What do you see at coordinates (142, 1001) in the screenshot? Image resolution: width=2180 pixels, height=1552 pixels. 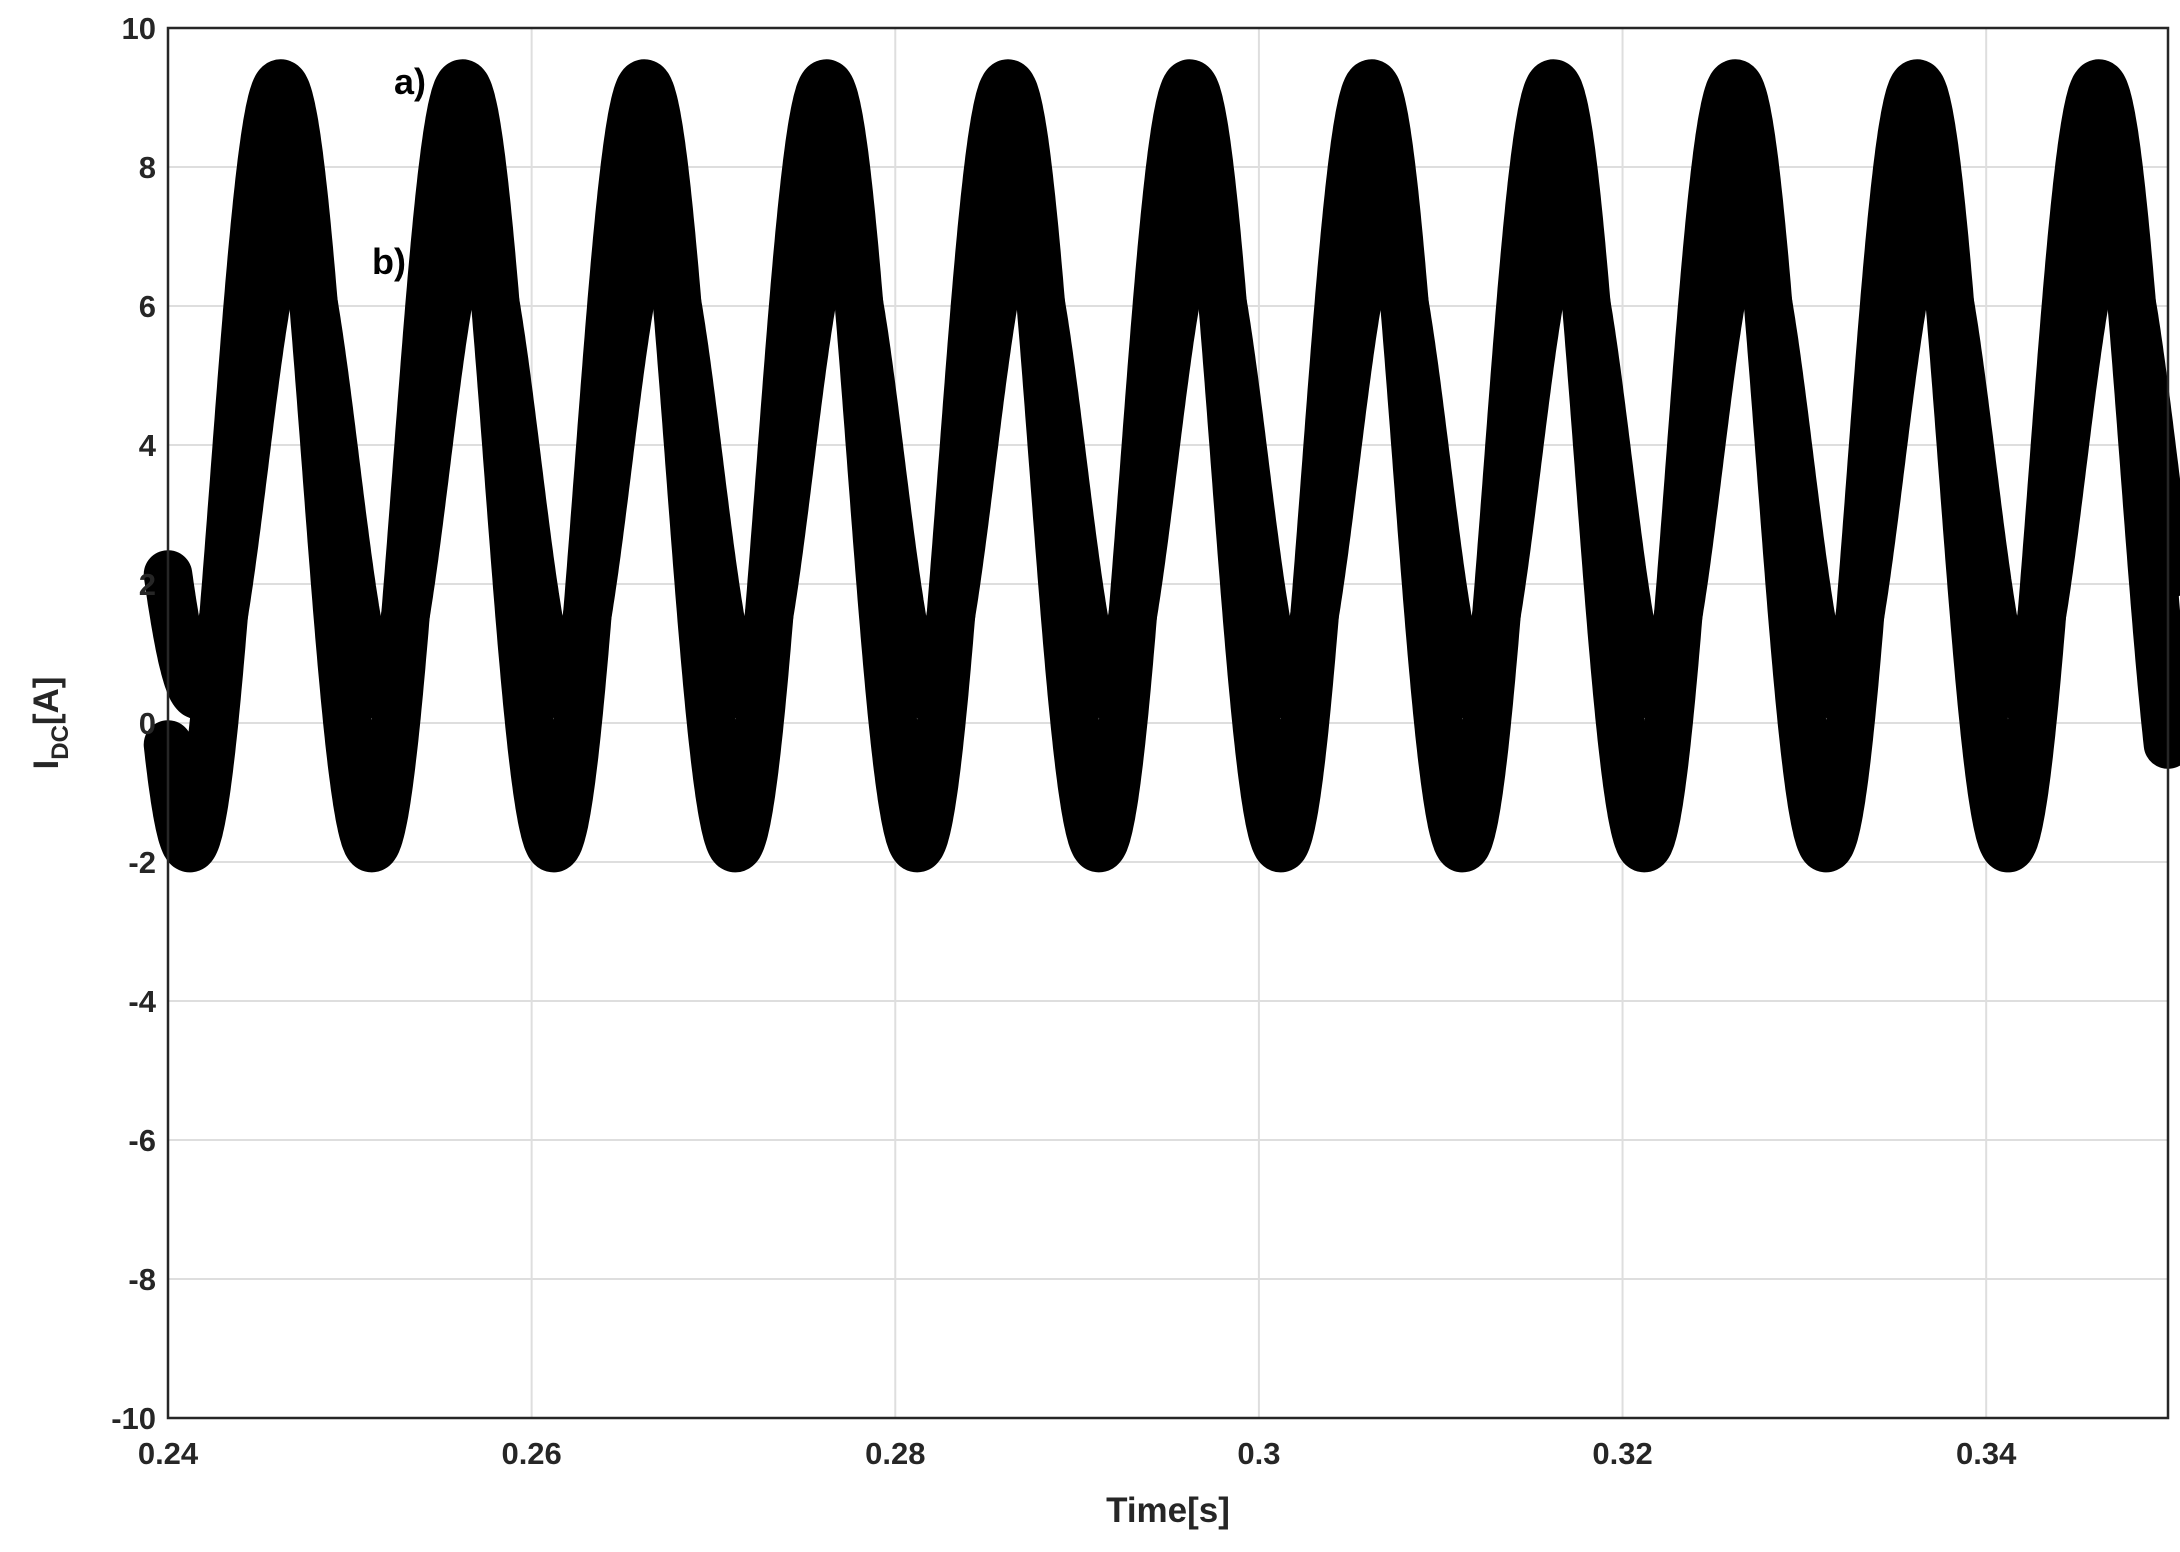 I see `y-tick-label-3: -4` at bounding box center [142, 1001].